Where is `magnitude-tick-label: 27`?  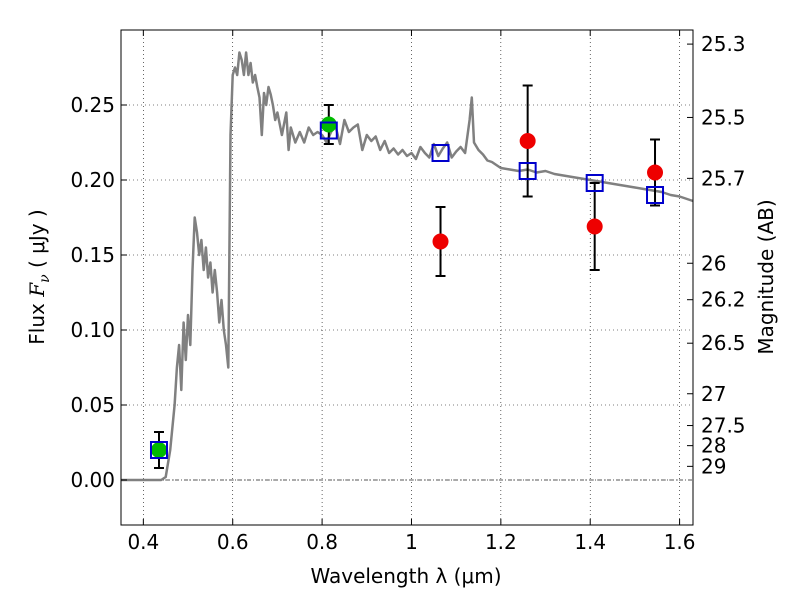 magnitude-tick-label: 27 is located at coordinates (713, 394).